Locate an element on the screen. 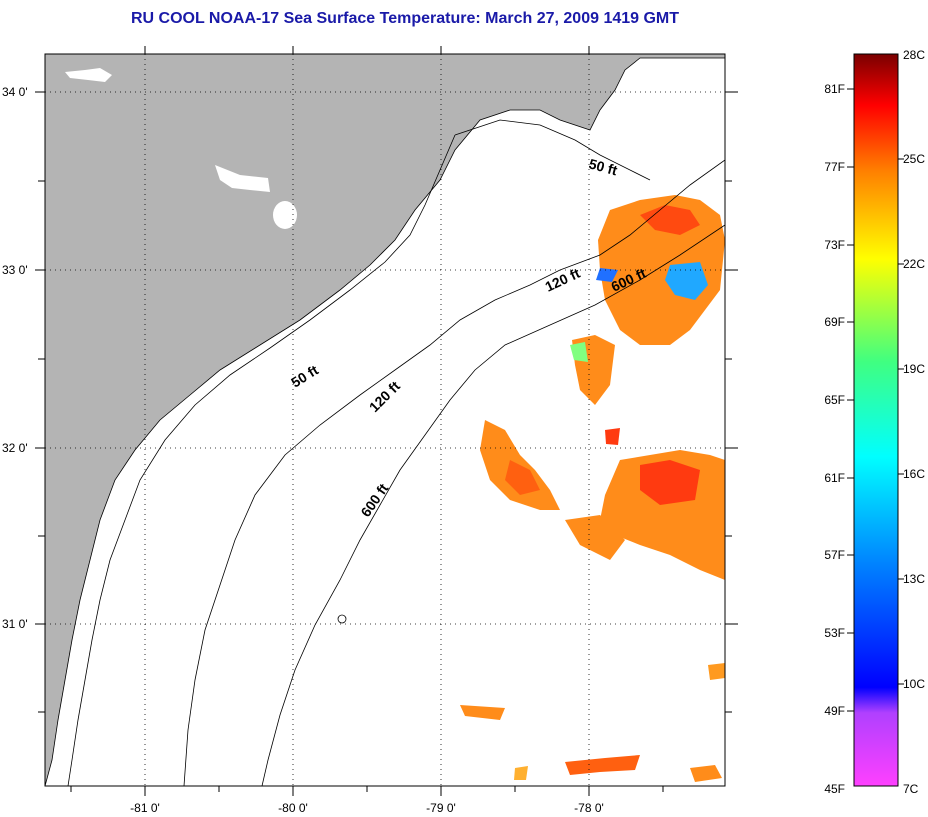 The width and height of the screenshot is (928, 817). colorbar-f-label: 73F is located at coordinates (834, 245).